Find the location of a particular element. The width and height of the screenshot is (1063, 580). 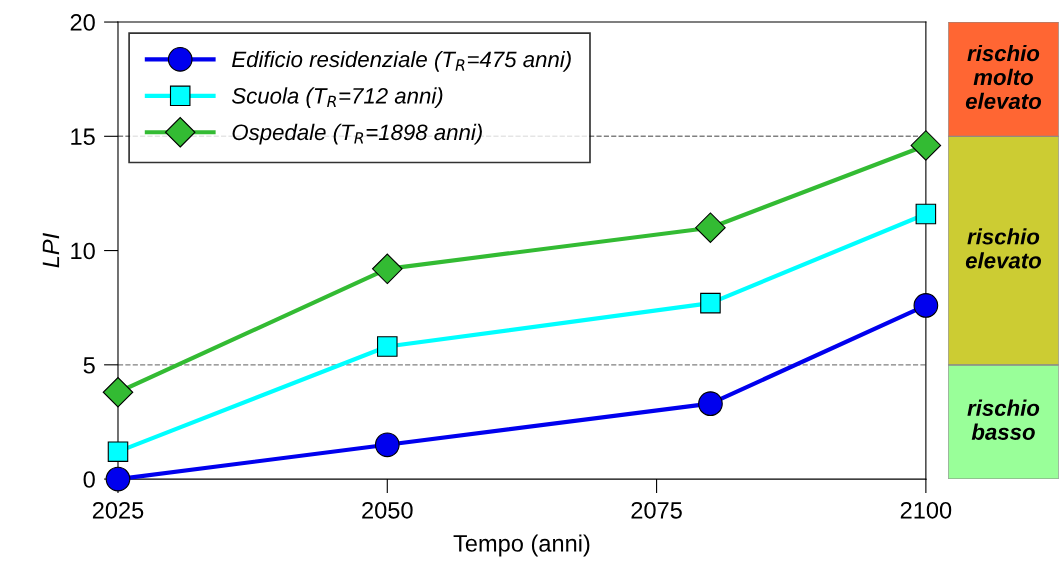

series-label: rischio molto elevato is located at coordinates (1003, 77).